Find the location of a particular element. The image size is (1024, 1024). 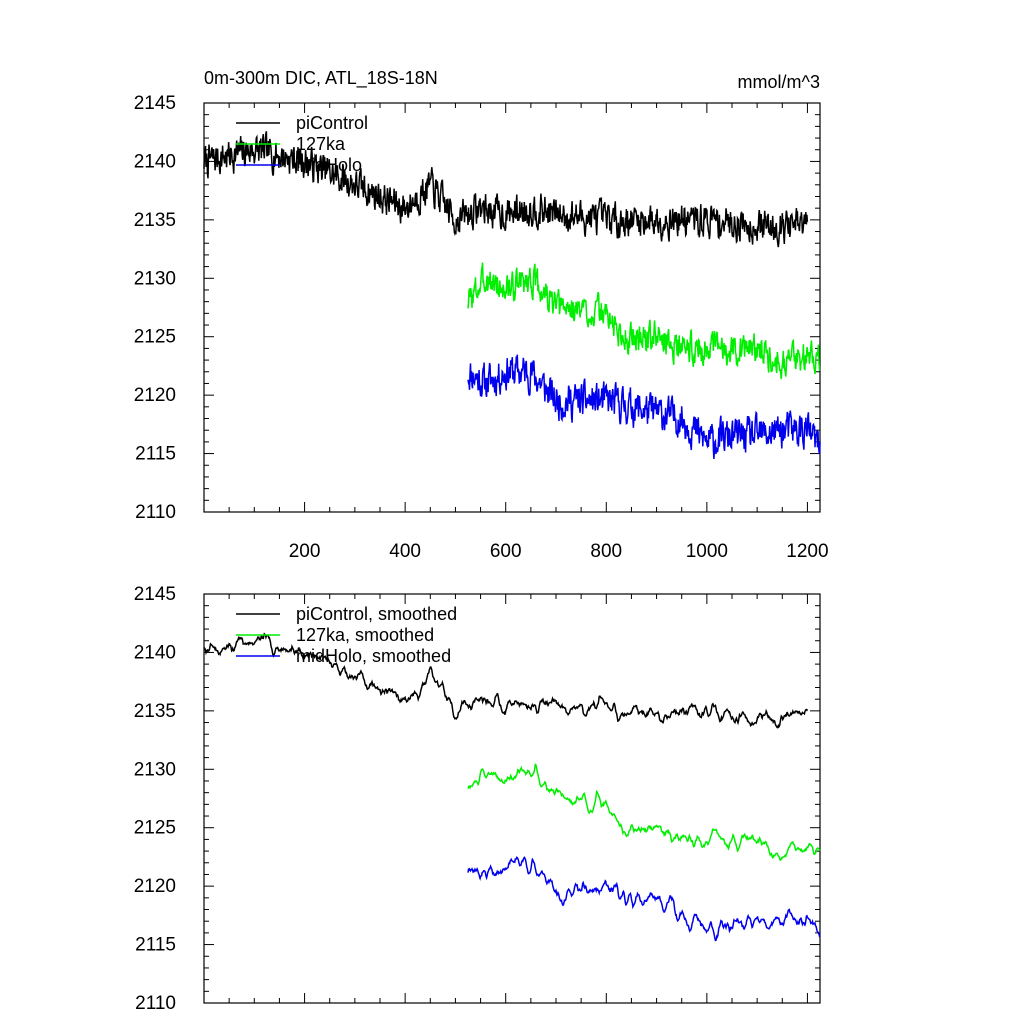

legend-label: piControl is located at coordinates (332, 123).